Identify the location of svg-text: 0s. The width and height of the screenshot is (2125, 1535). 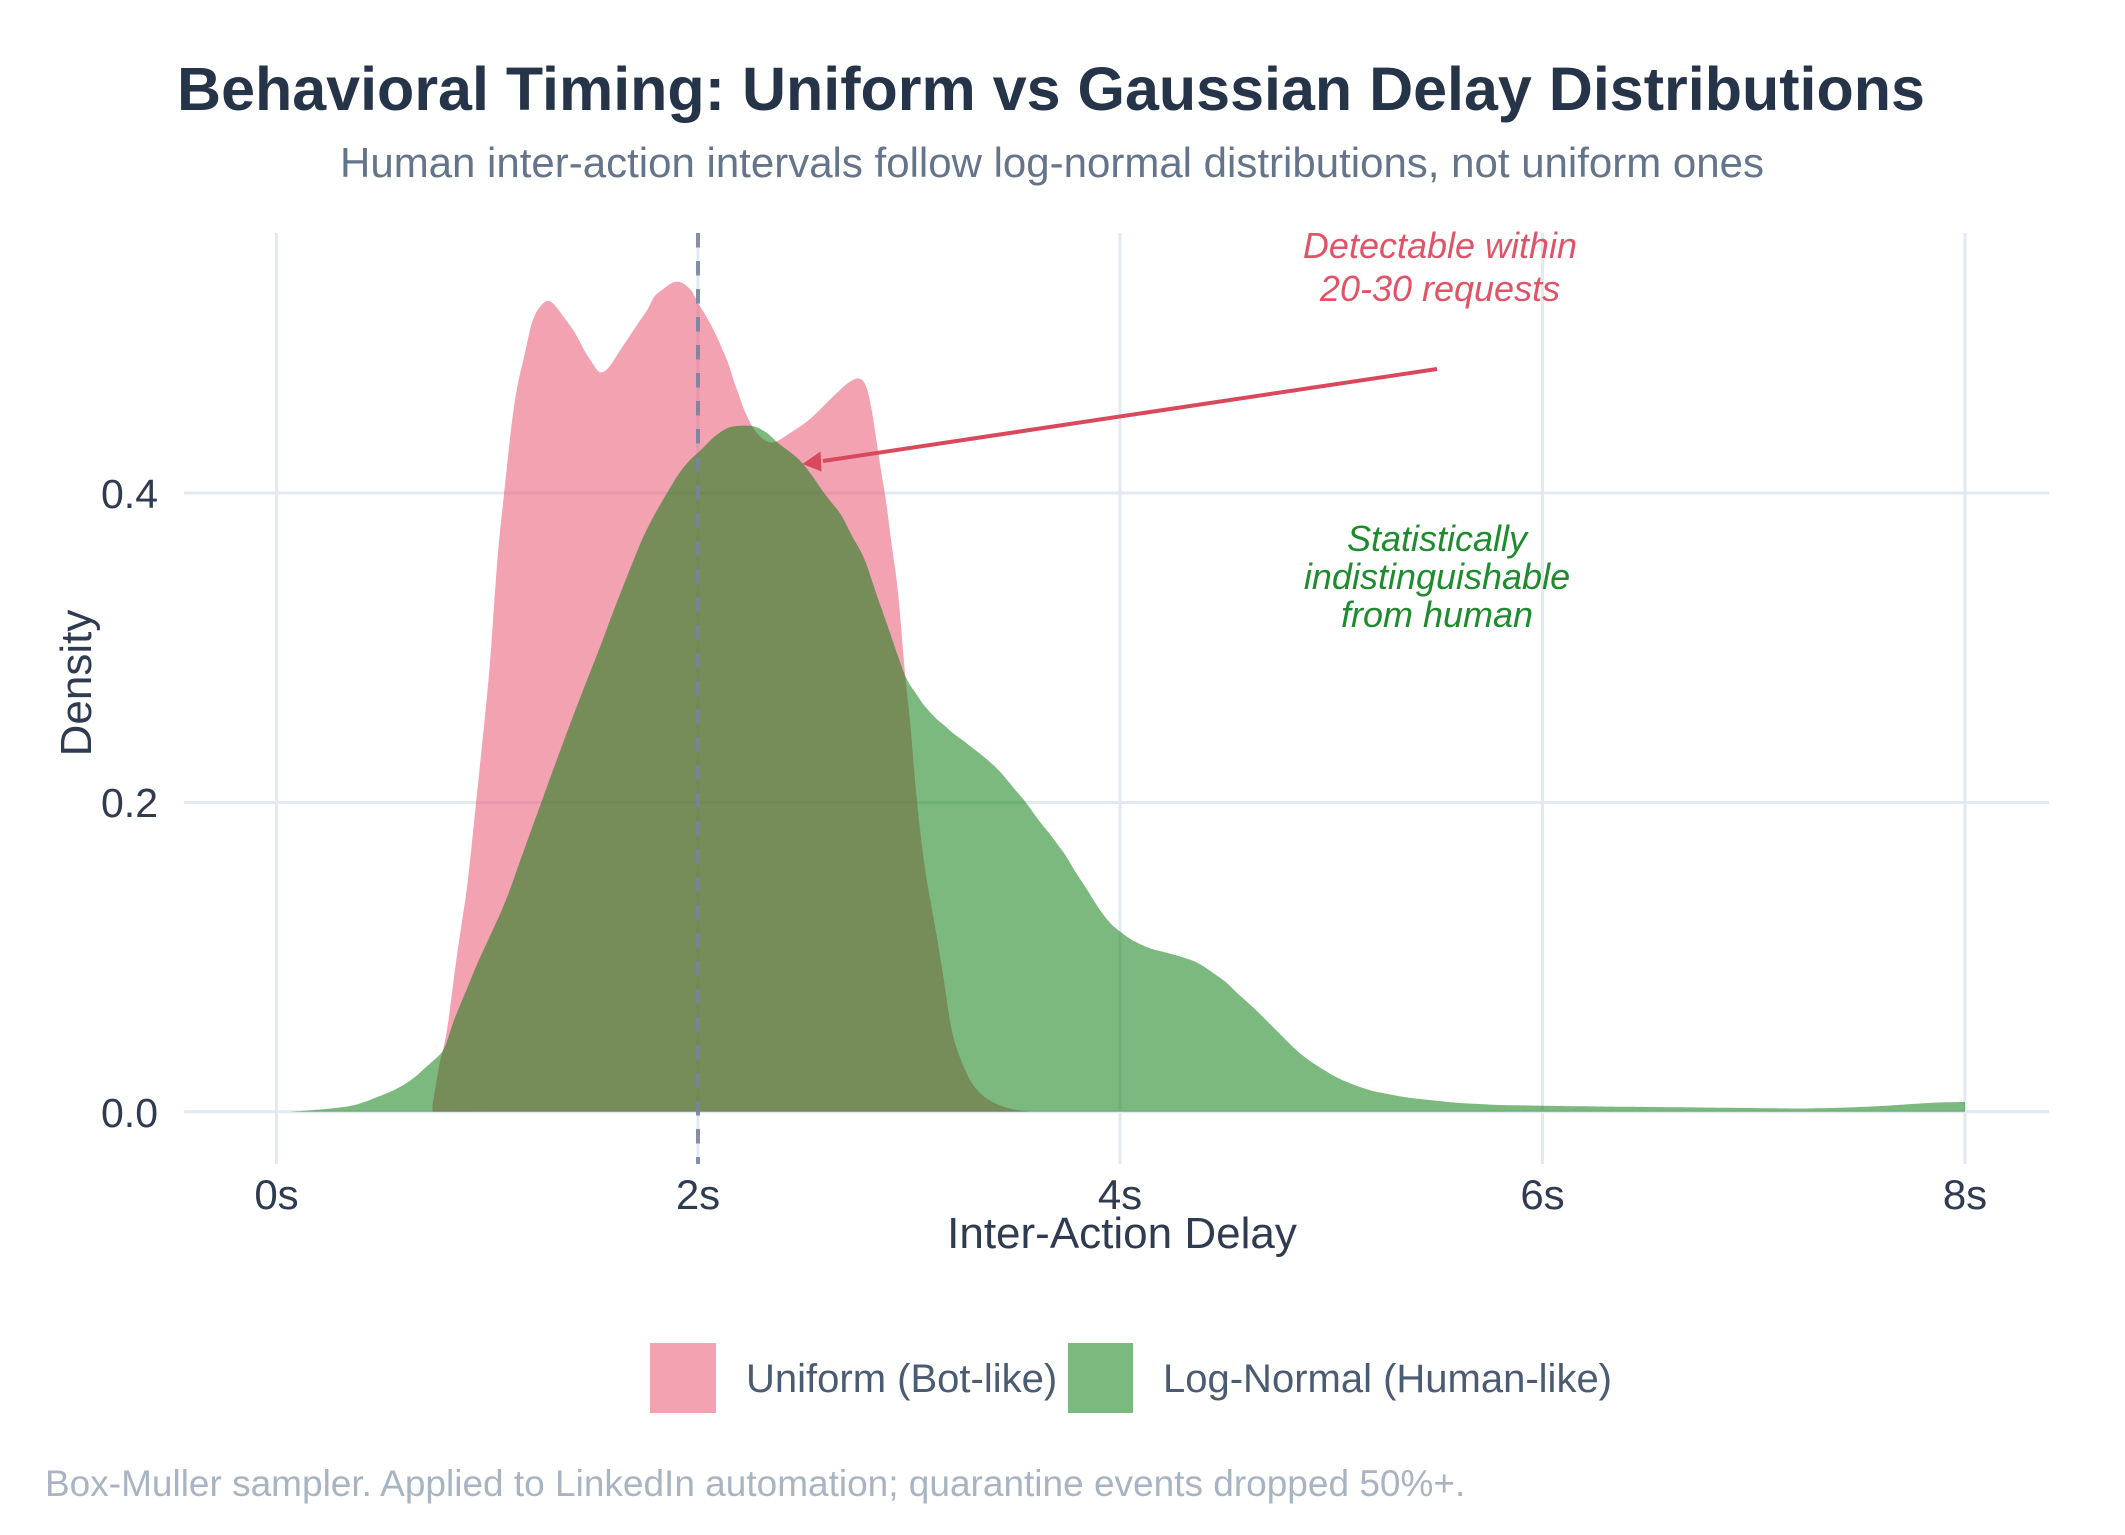
(276, 1194).